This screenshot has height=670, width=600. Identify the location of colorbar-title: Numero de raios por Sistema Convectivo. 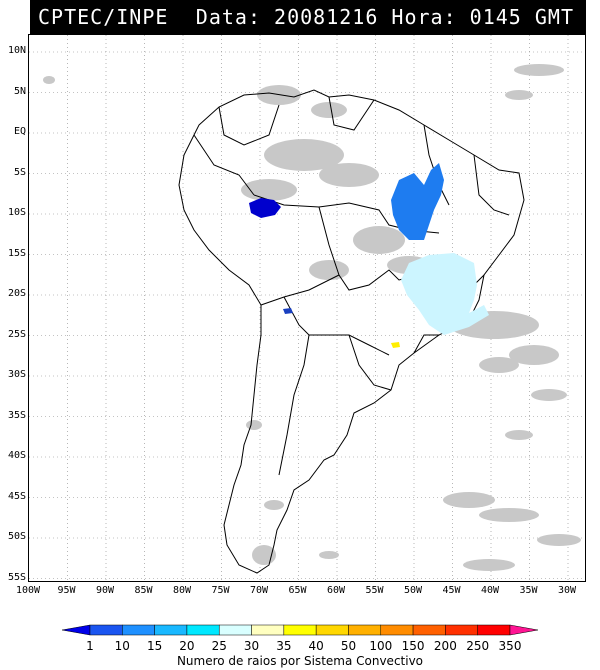
(300, 661).